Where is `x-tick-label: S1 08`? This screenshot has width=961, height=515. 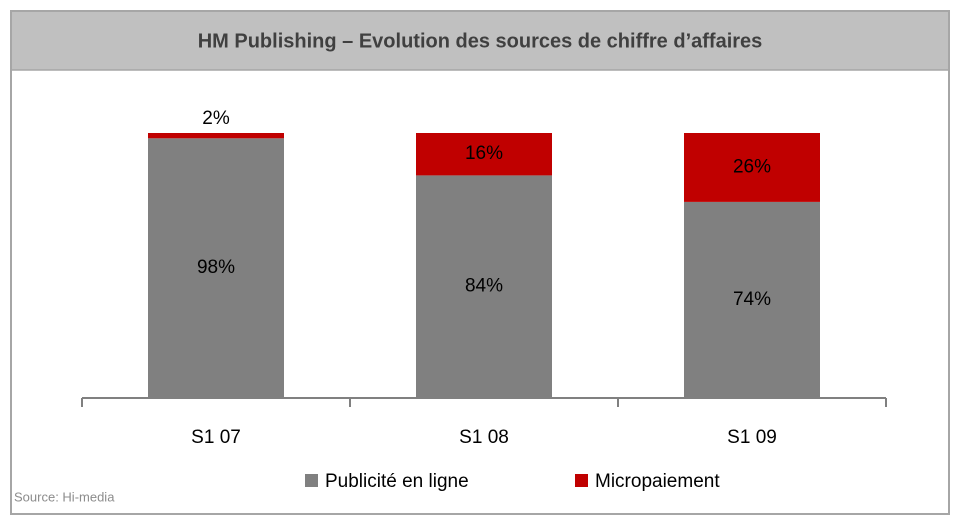
x-tick-label: S1 08 is located at coordinates (484, 437).